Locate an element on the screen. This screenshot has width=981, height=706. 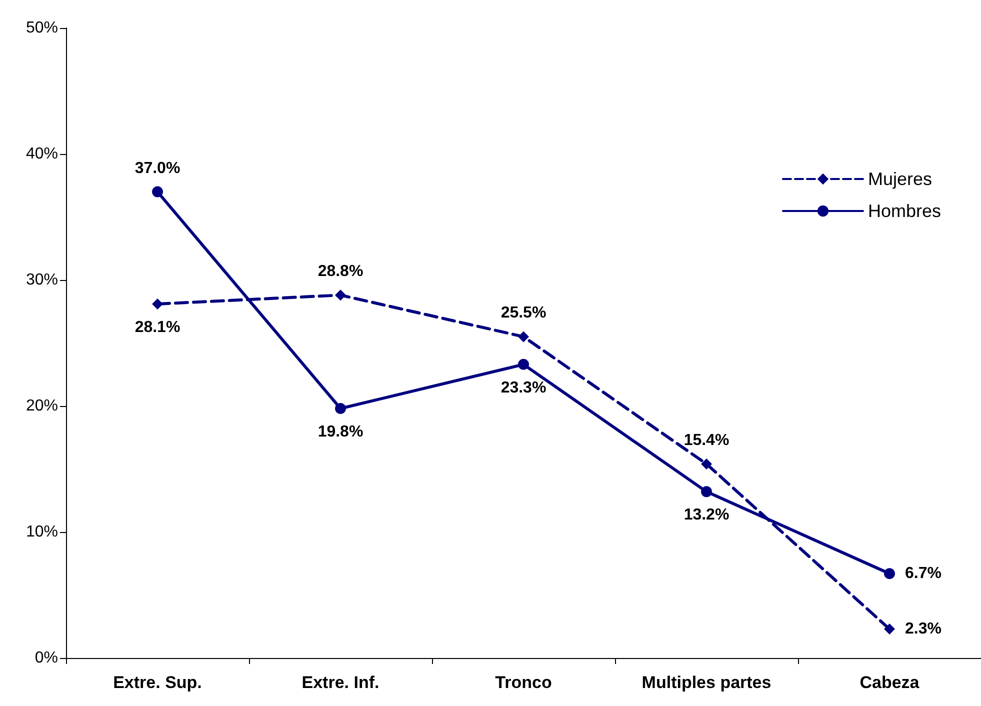
data-label: 23.3% is located at coordinates (523, 387).